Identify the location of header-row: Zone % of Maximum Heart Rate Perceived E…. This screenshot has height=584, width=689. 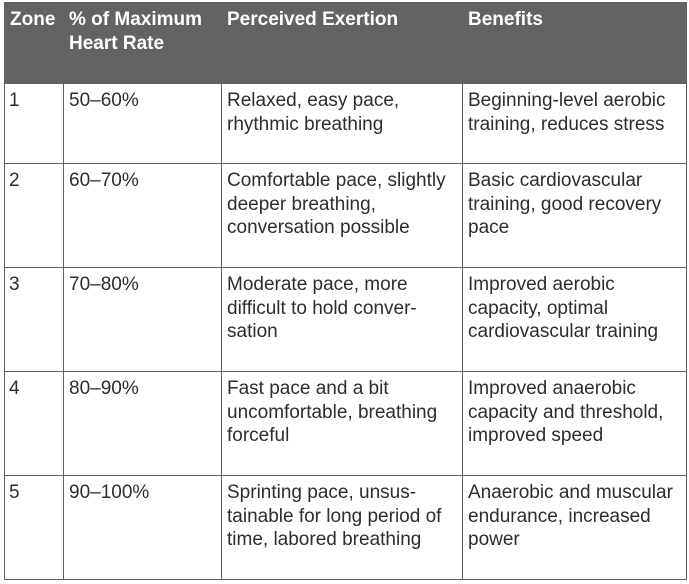
(345, 43).